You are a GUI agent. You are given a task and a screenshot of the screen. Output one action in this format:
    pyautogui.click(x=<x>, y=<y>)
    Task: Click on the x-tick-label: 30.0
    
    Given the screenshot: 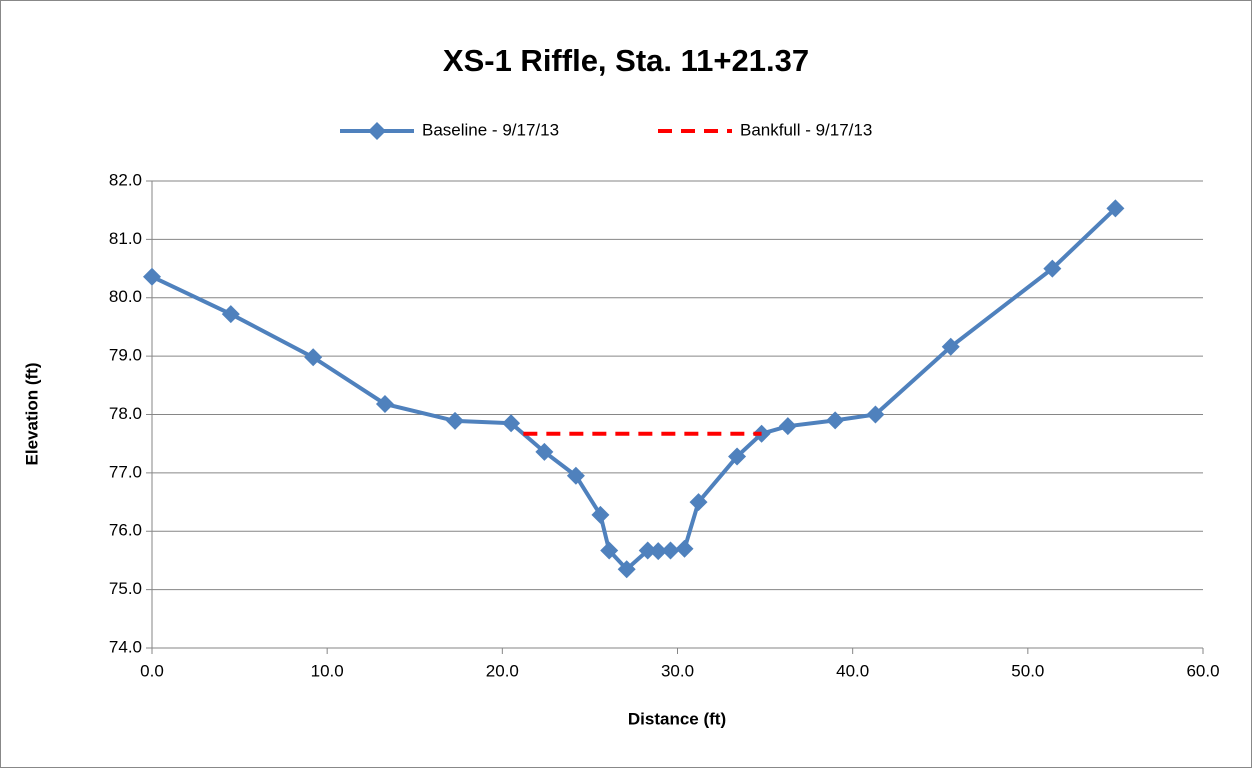 What is the action you would take?
    pyautogui.click(x=677, y=670)
    